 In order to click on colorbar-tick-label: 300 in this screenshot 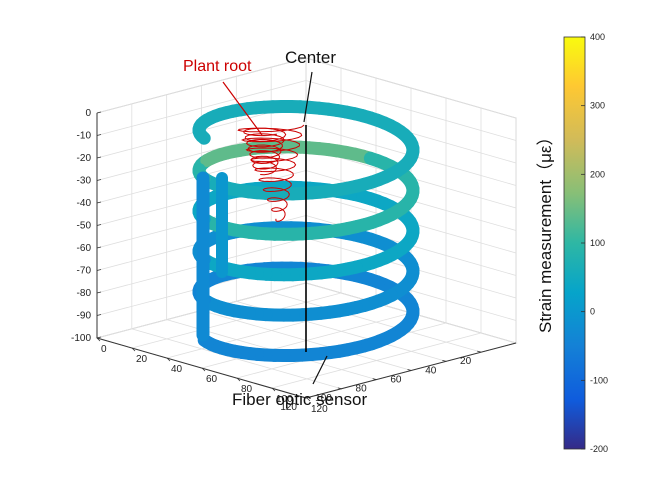, I will do `click(597, 106)`.